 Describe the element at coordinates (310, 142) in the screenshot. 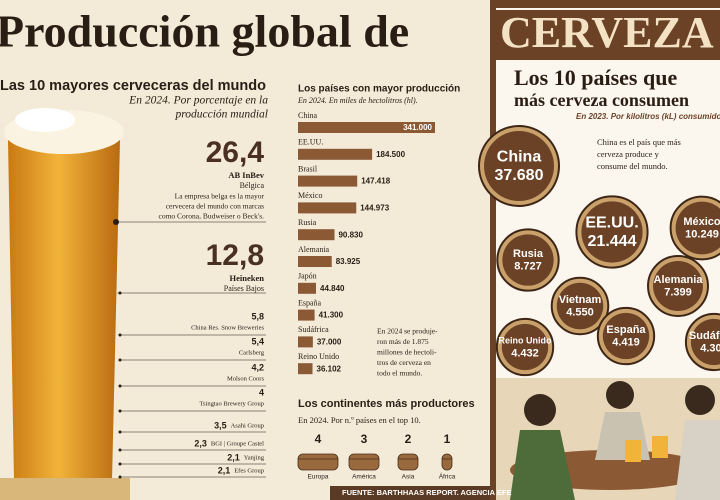

I see `category-label: EE.UU.` at that location.